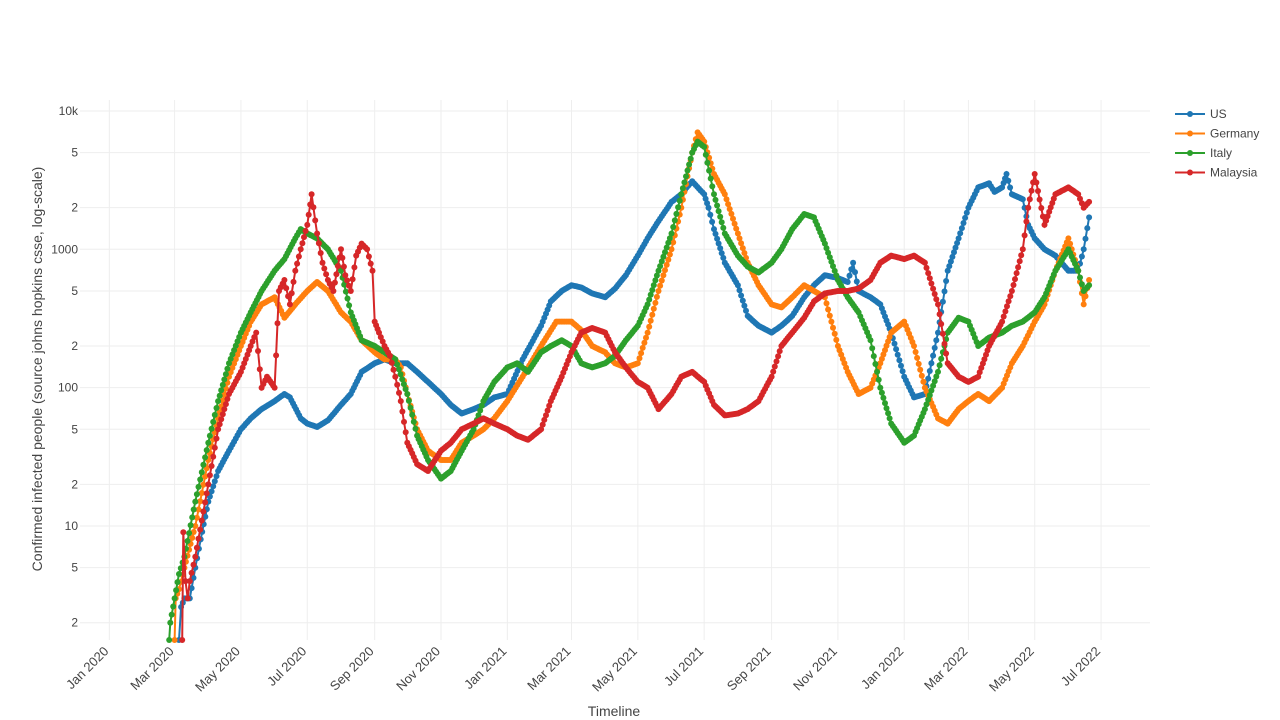  What do you see at coordinates (1234, 173) in the screenshot?
I see `legend-label: Malaysia` at bounding box center [1234, 173].